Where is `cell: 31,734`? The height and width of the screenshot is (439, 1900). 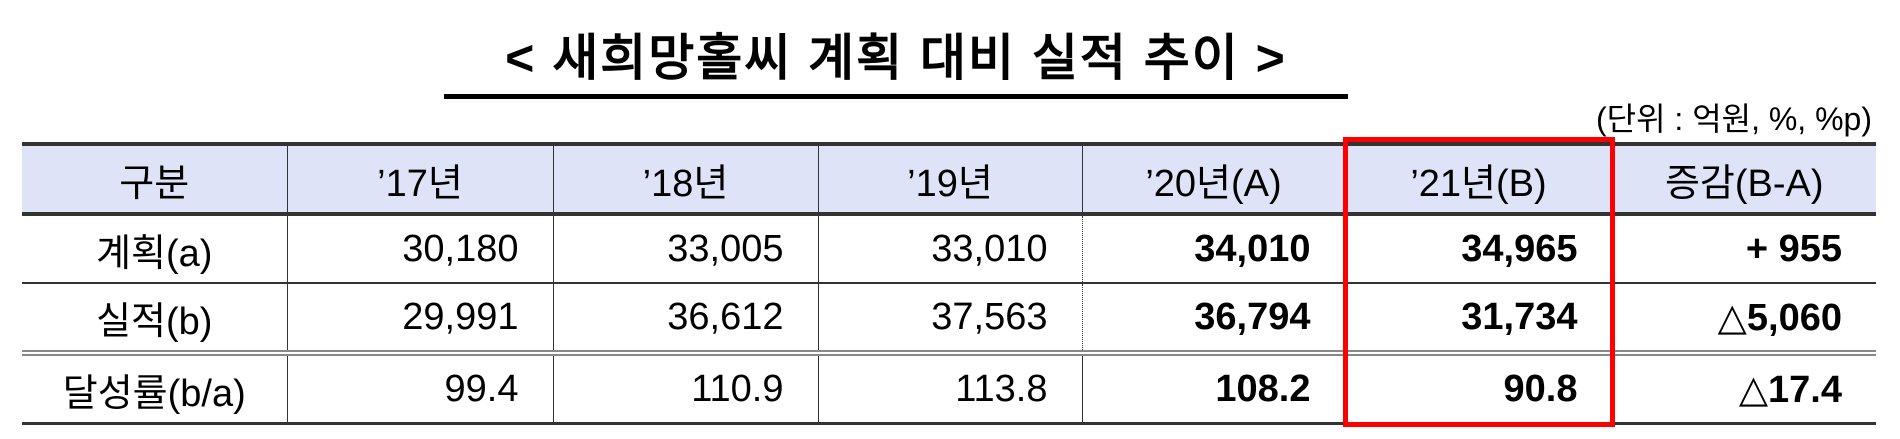
cell: 31,734 is located at coordinates (1478, 319).